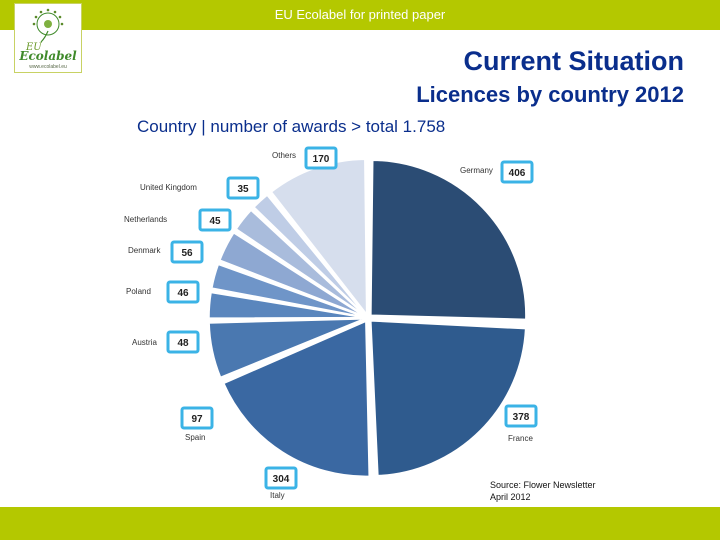 This screenshot has height=540, width=720. I want to click on value-badge-poland: 46, so click(183, 292).